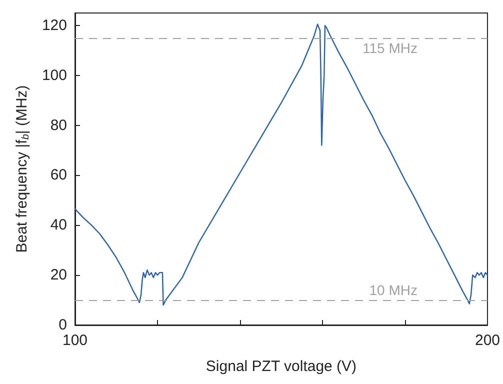 The image size is (503, 384). What do you see at coordinates (58, 175) in the screenshot?
I see `y-tick-label: 60` at bounding box center [58, 175].